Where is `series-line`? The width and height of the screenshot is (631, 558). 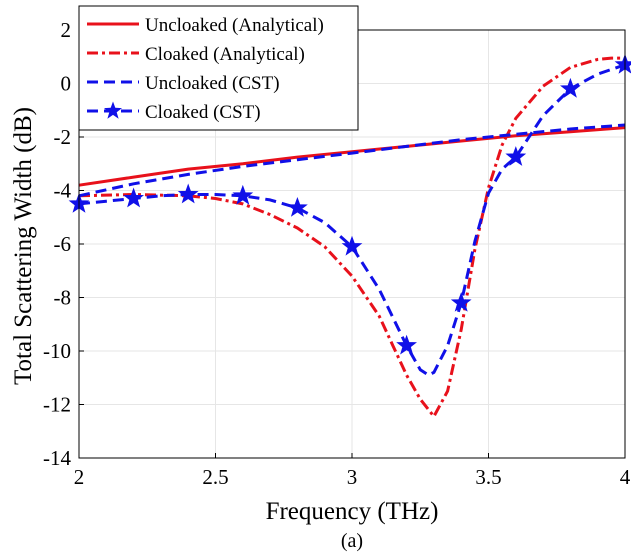
series-line is located at coordinates (352, 160).